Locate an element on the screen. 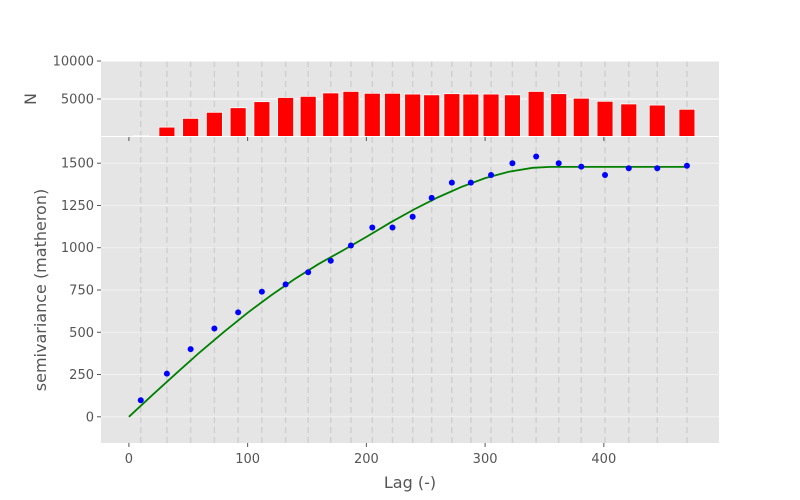  variogram-y-tick-label-1: 250 is located at coordinates (81, 375).